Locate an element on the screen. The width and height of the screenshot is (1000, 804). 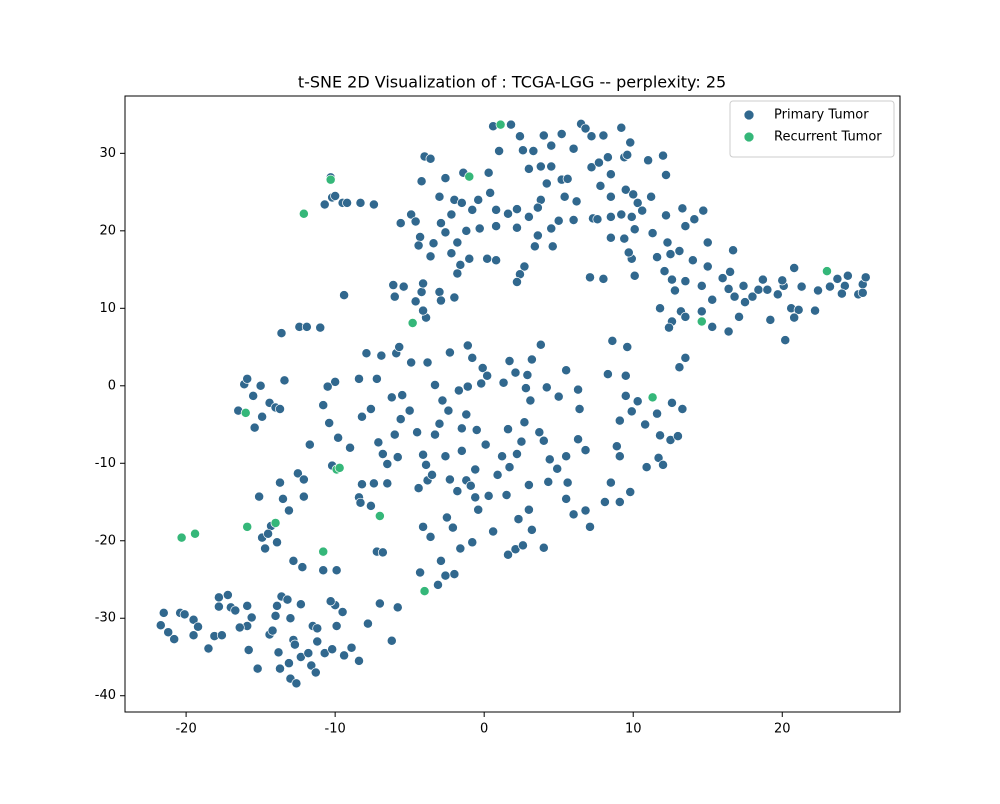
y-tick-label: 30 is located at coordinates (107, 153).